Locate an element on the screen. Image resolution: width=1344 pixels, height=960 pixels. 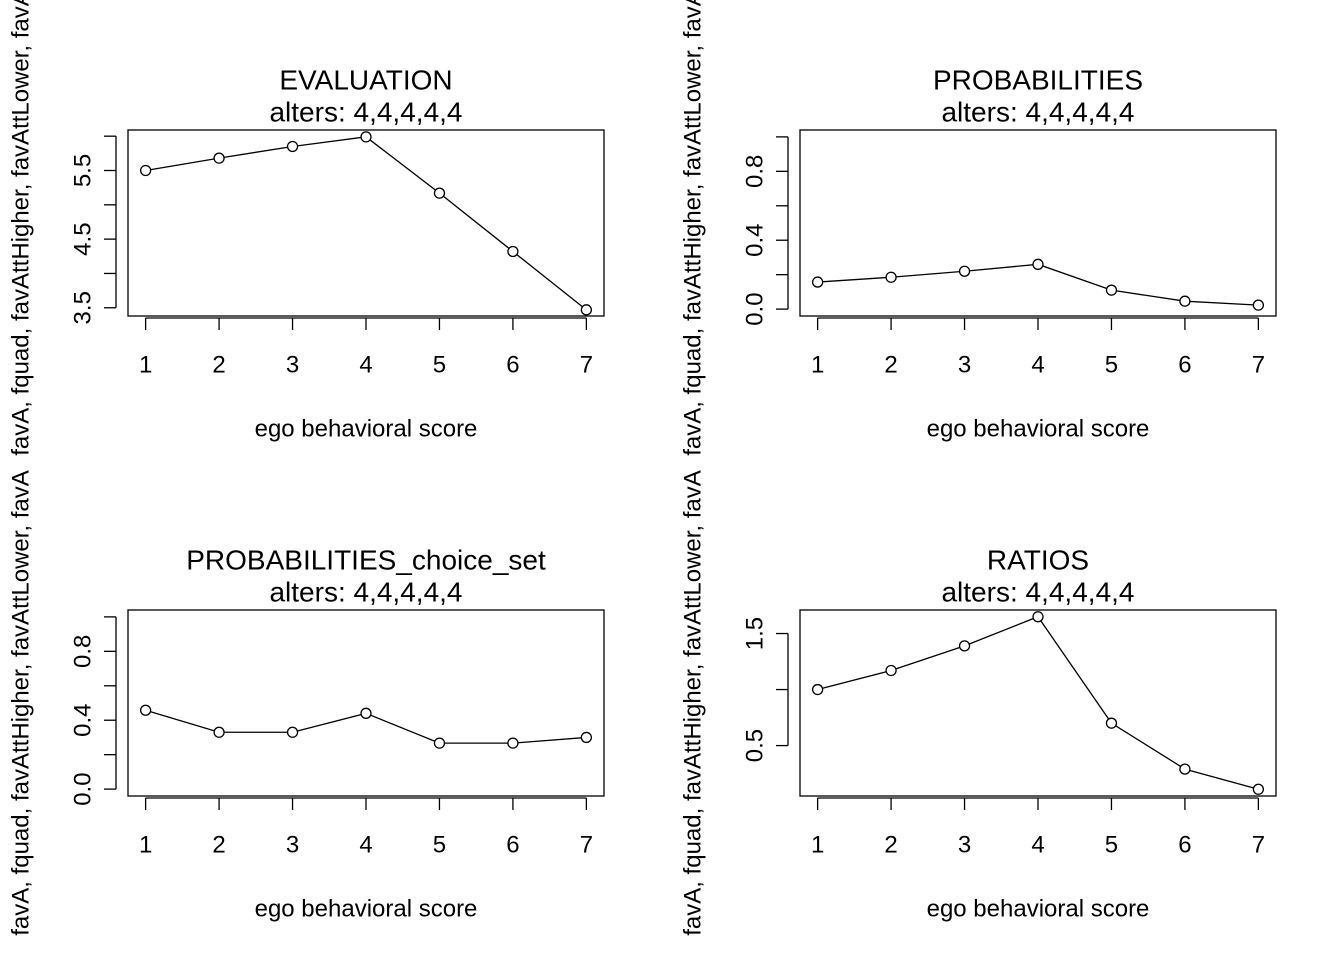
y-tick-label: 5.5 is located at coordinates (82, 170).